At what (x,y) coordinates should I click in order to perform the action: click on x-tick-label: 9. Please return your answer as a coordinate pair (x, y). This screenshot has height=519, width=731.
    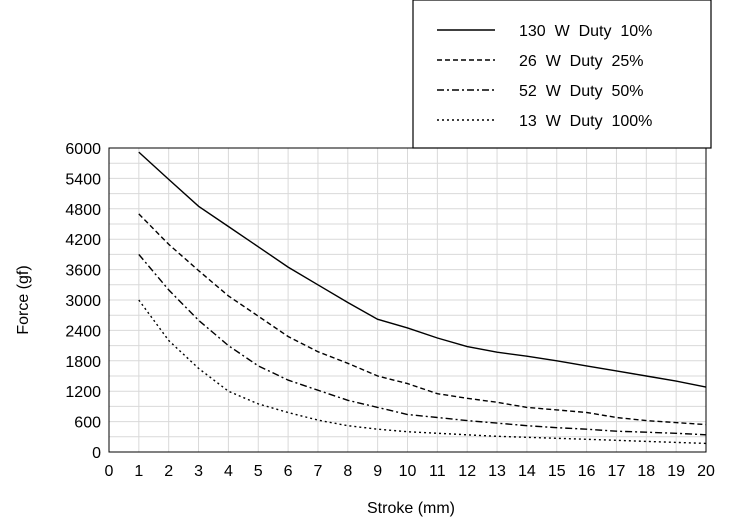
    Looking at the image, I should click on (377, 471).